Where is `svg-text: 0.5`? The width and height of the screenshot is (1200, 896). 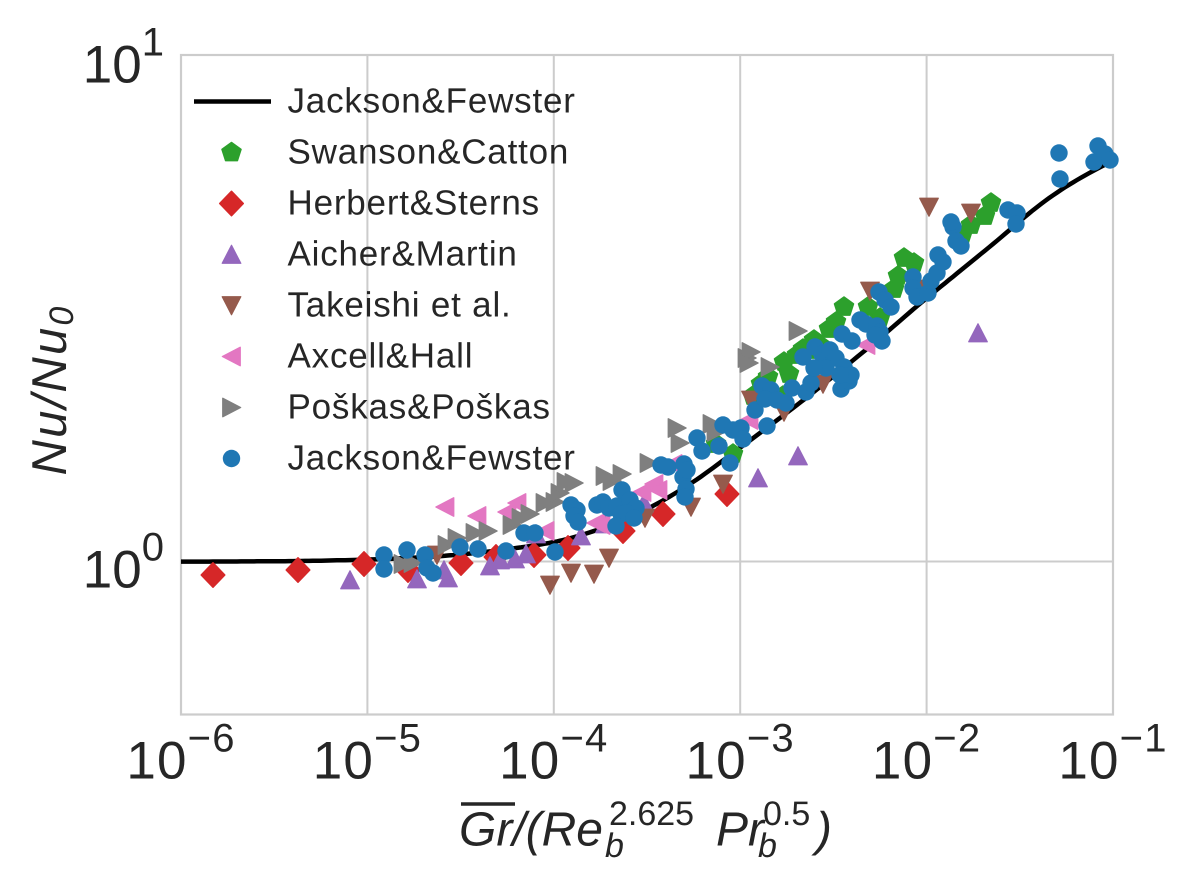 svg-text: 0.5 is located at coordinates (786, 814).